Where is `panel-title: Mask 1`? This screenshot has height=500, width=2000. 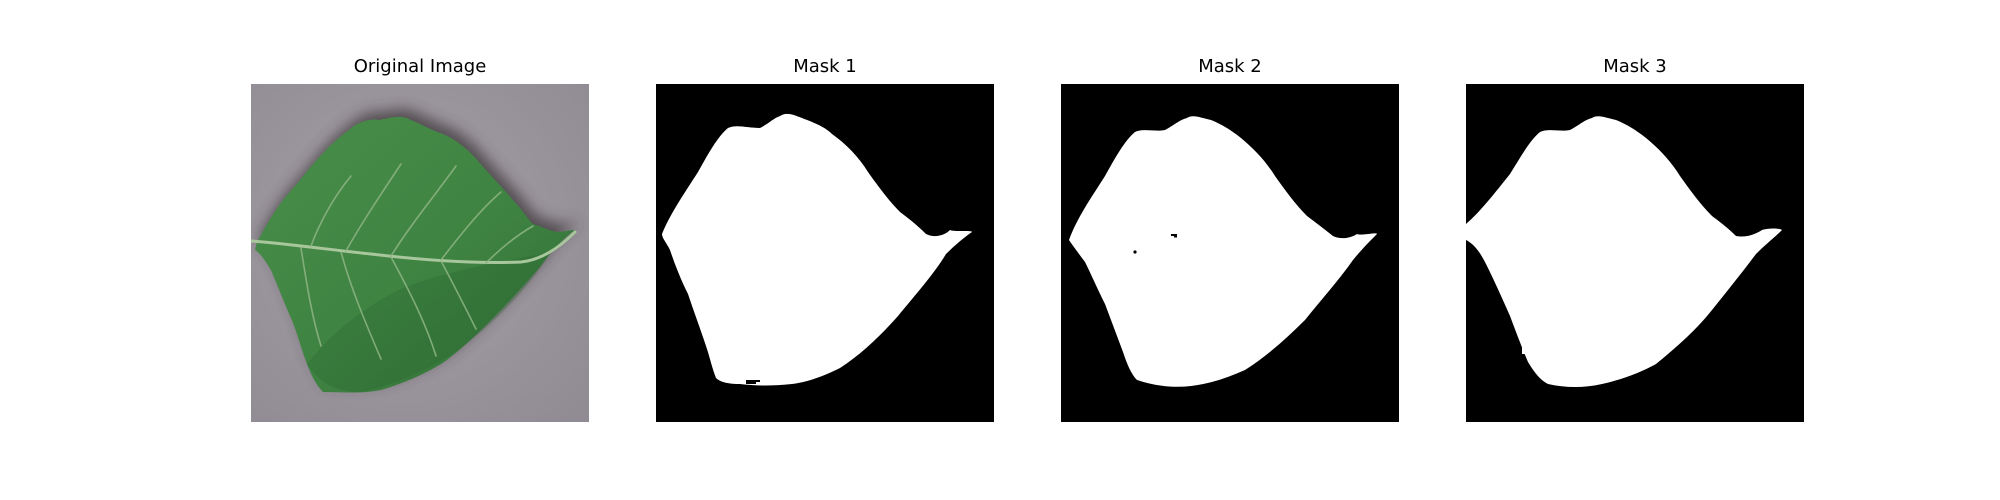
panel-title: Mask 1 is located at coordinates (825, 66).